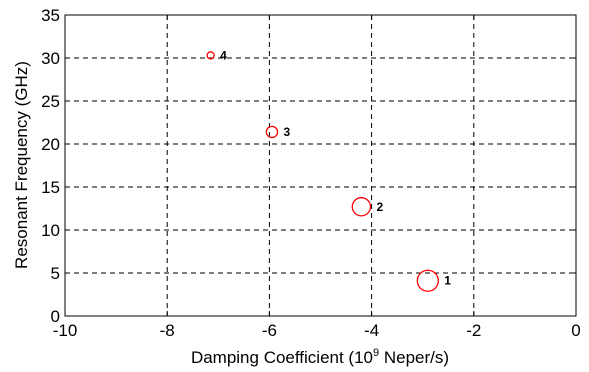 This screenshot has width=589, height=372. What do you see at coordinates (50, 15) in the screenshot?
I see `y-tick-label: 35` at bounding box center [50, 15].